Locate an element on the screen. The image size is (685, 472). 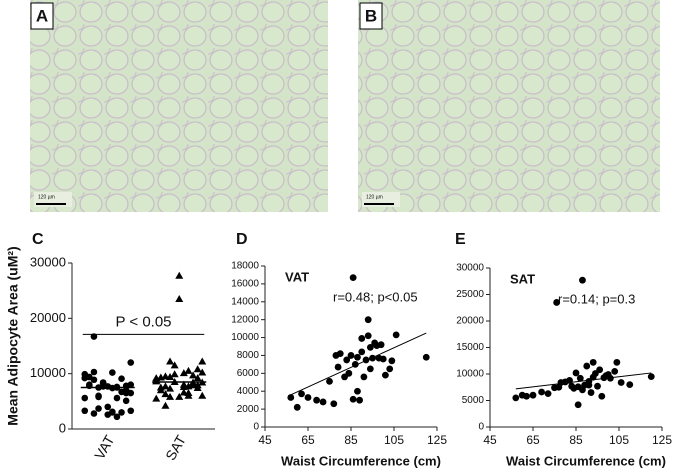
panel-label: B is located at coordinates (371, 15).